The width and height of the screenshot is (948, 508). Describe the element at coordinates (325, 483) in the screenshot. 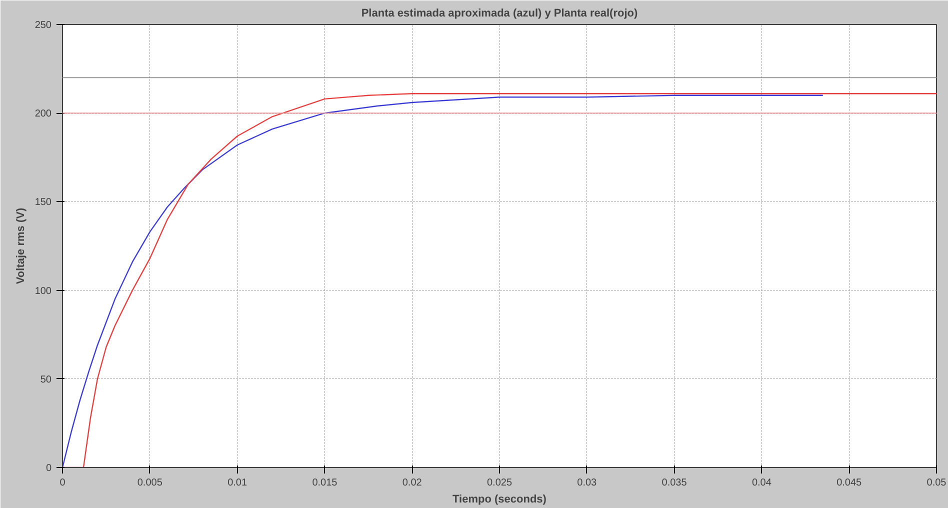

I see `x-tick-label: 0.015` at that location.